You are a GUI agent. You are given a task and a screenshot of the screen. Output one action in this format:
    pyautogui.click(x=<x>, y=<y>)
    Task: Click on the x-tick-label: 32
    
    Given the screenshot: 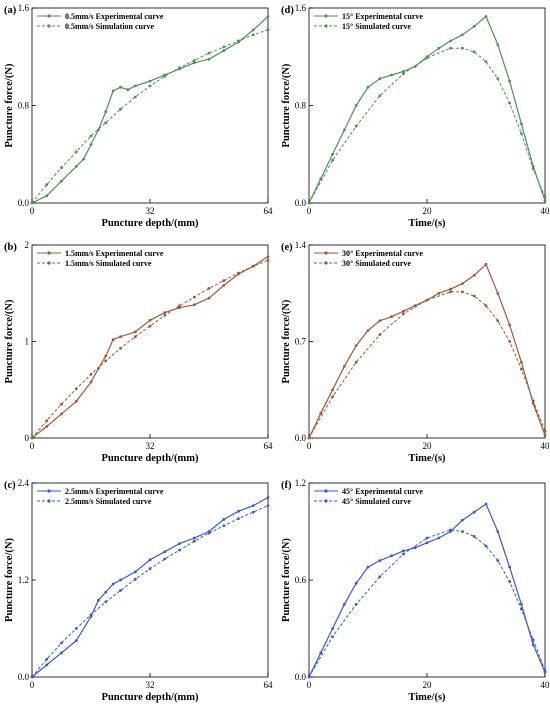 What is the action you would take?
    pyautogui.click(x=150, y=211)
    